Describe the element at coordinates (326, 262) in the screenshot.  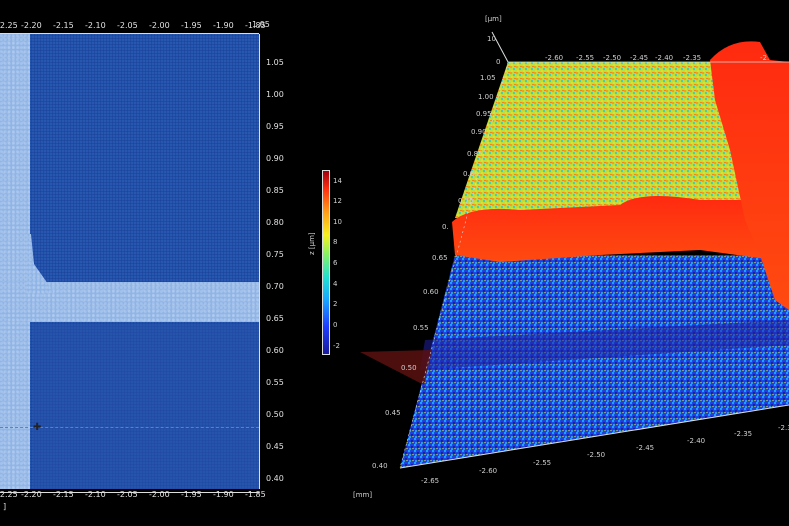
I see `color-scale-bar` at that location.